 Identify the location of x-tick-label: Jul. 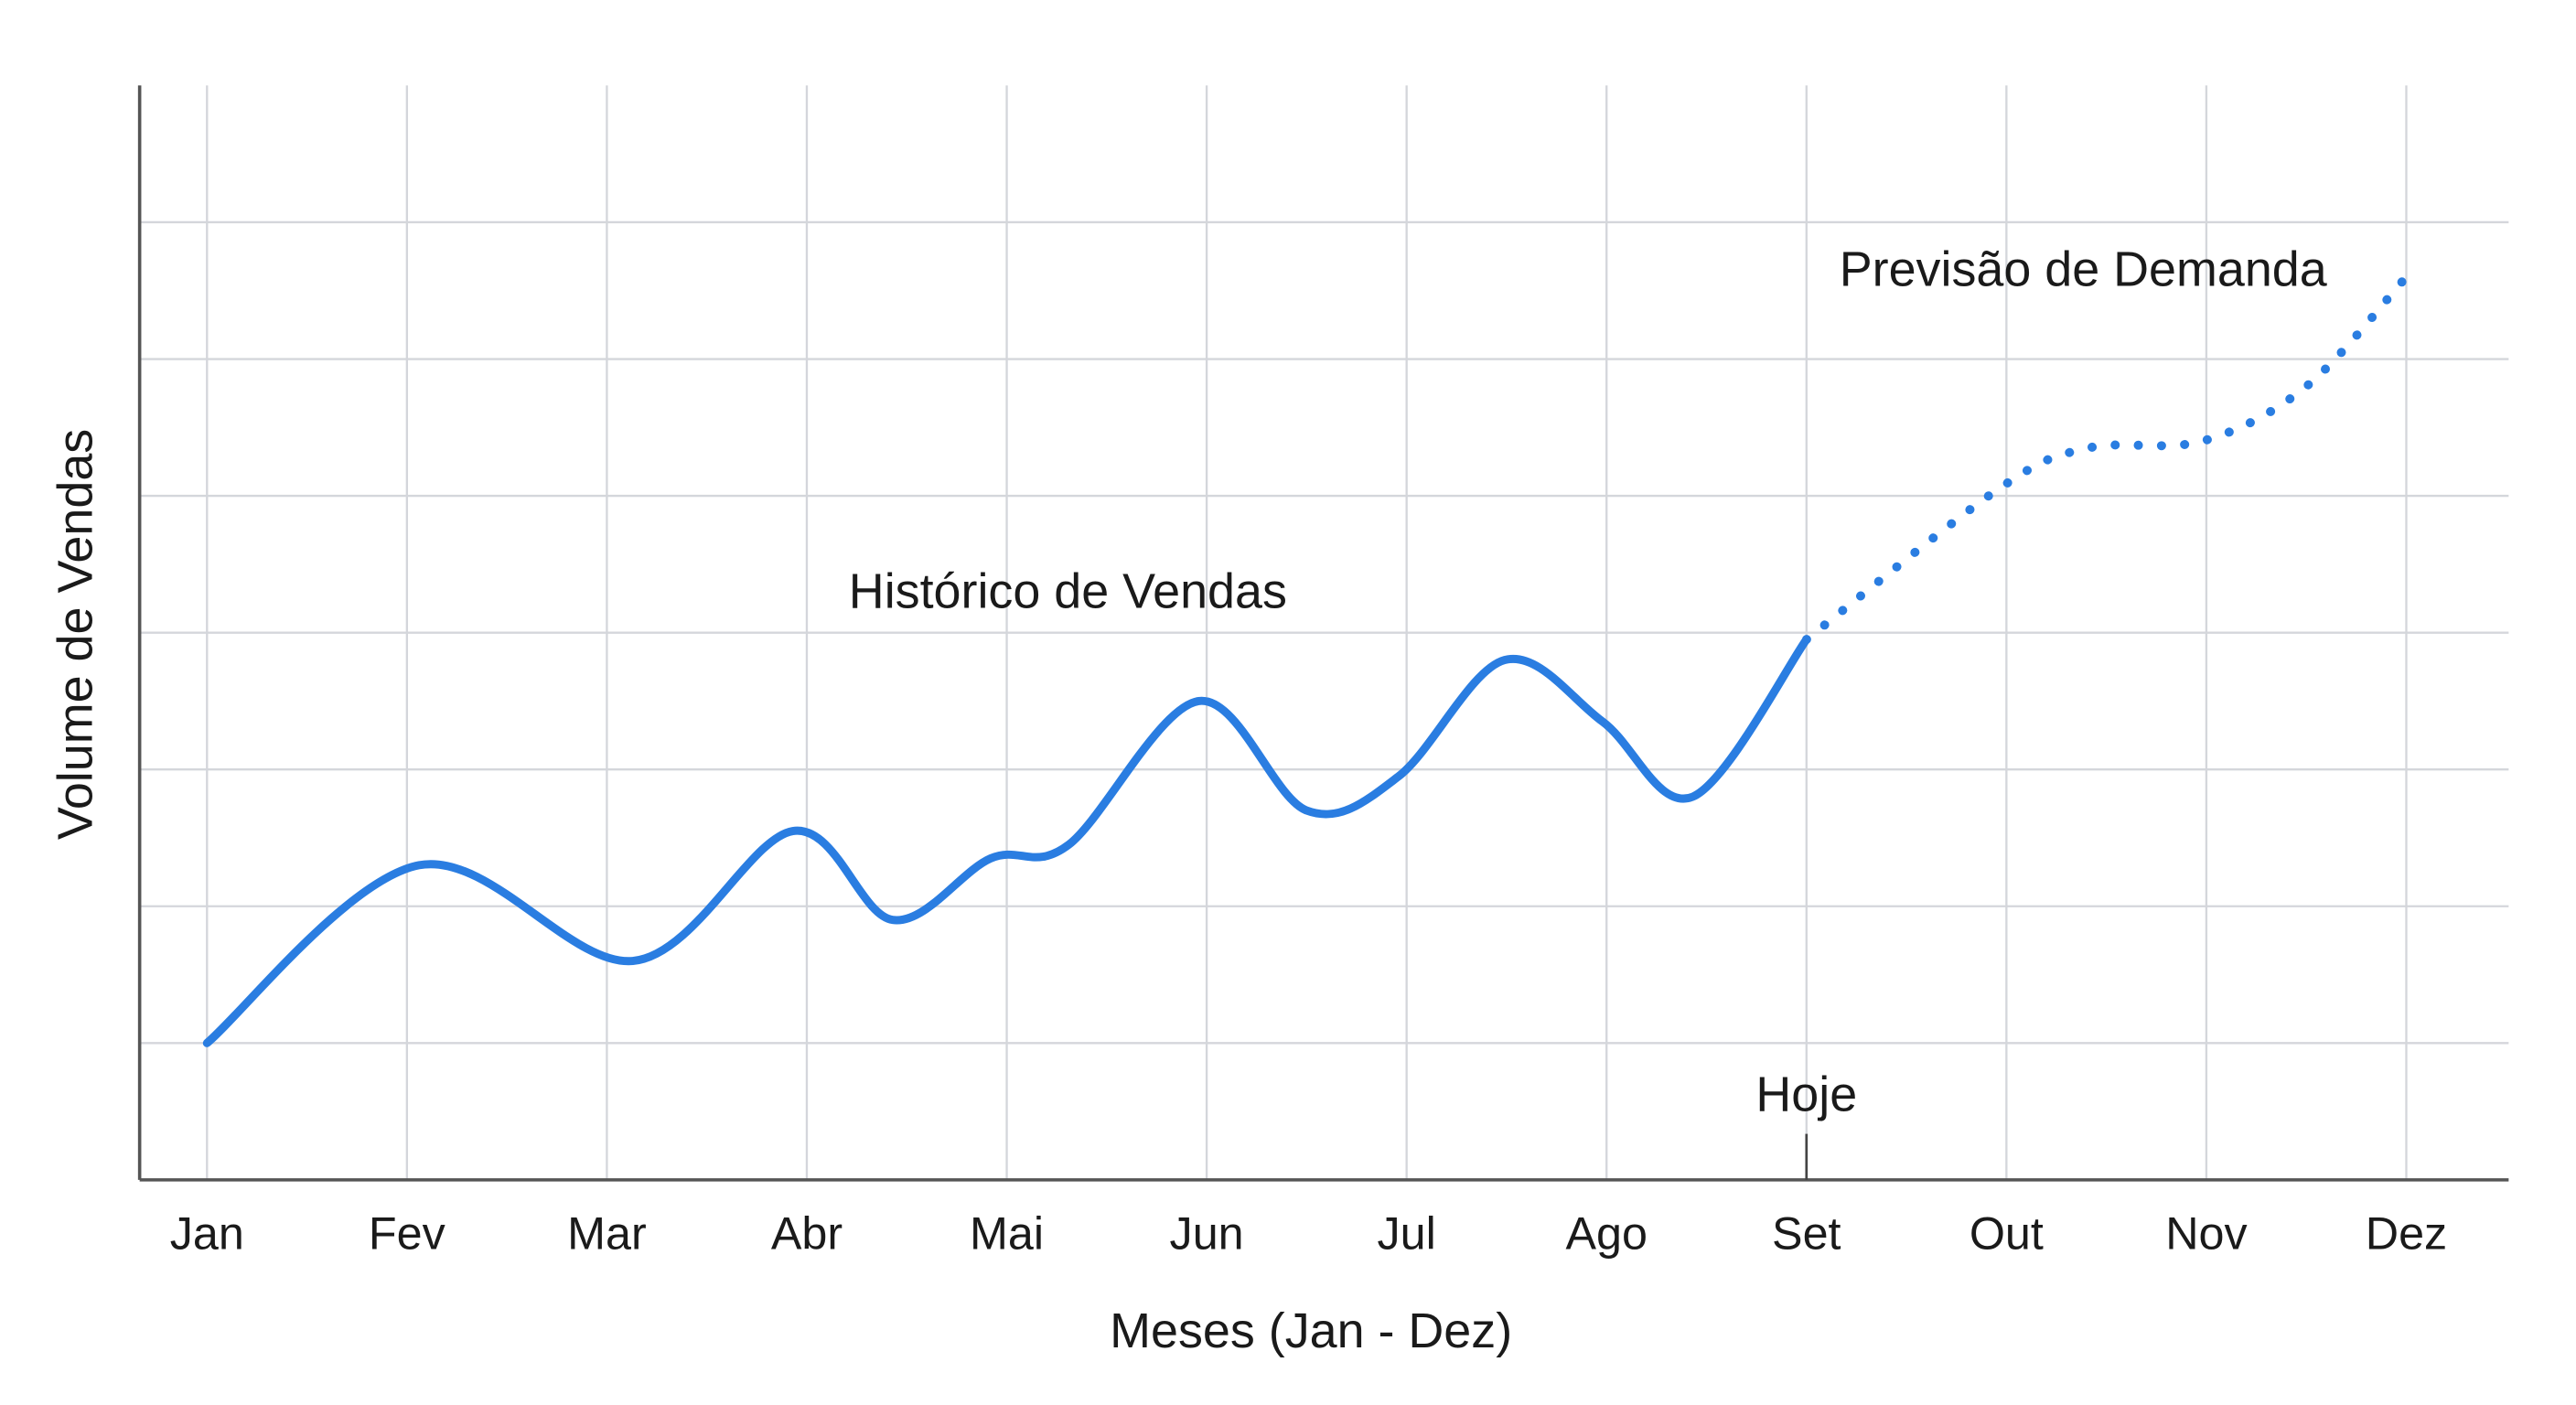
(1407, 1233).